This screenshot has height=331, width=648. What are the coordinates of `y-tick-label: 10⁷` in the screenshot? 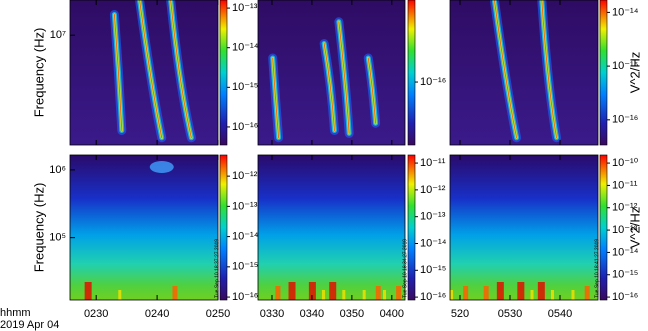 It's located at (58, 35).